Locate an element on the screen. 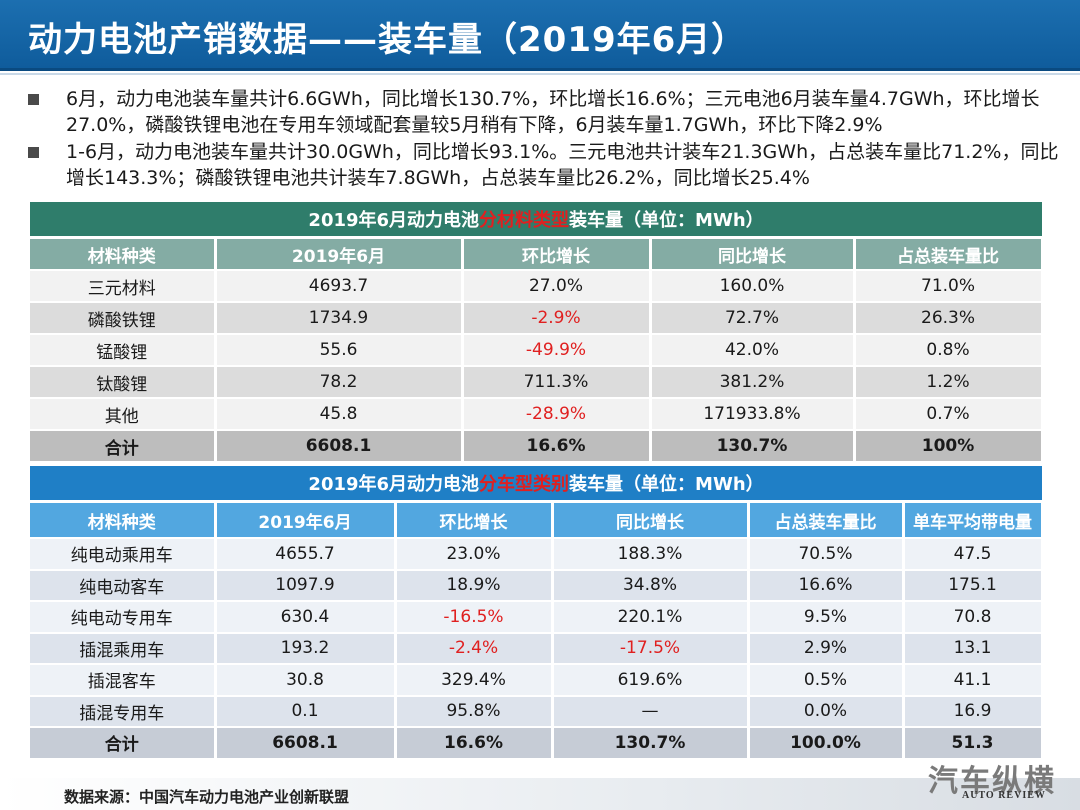 The image size is (1080, 810). column-header: 环比增长 is located at coordinates (474, 519).